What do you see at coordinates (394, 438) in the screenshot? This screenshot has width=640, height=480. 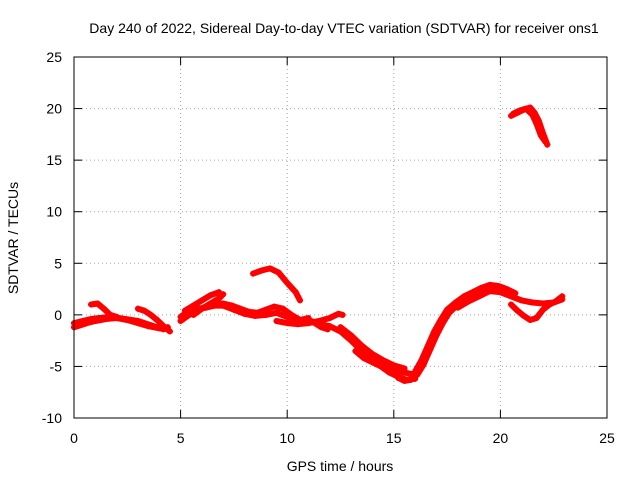 I see `x-tick-label: 15` at bounding box center [394, 438].